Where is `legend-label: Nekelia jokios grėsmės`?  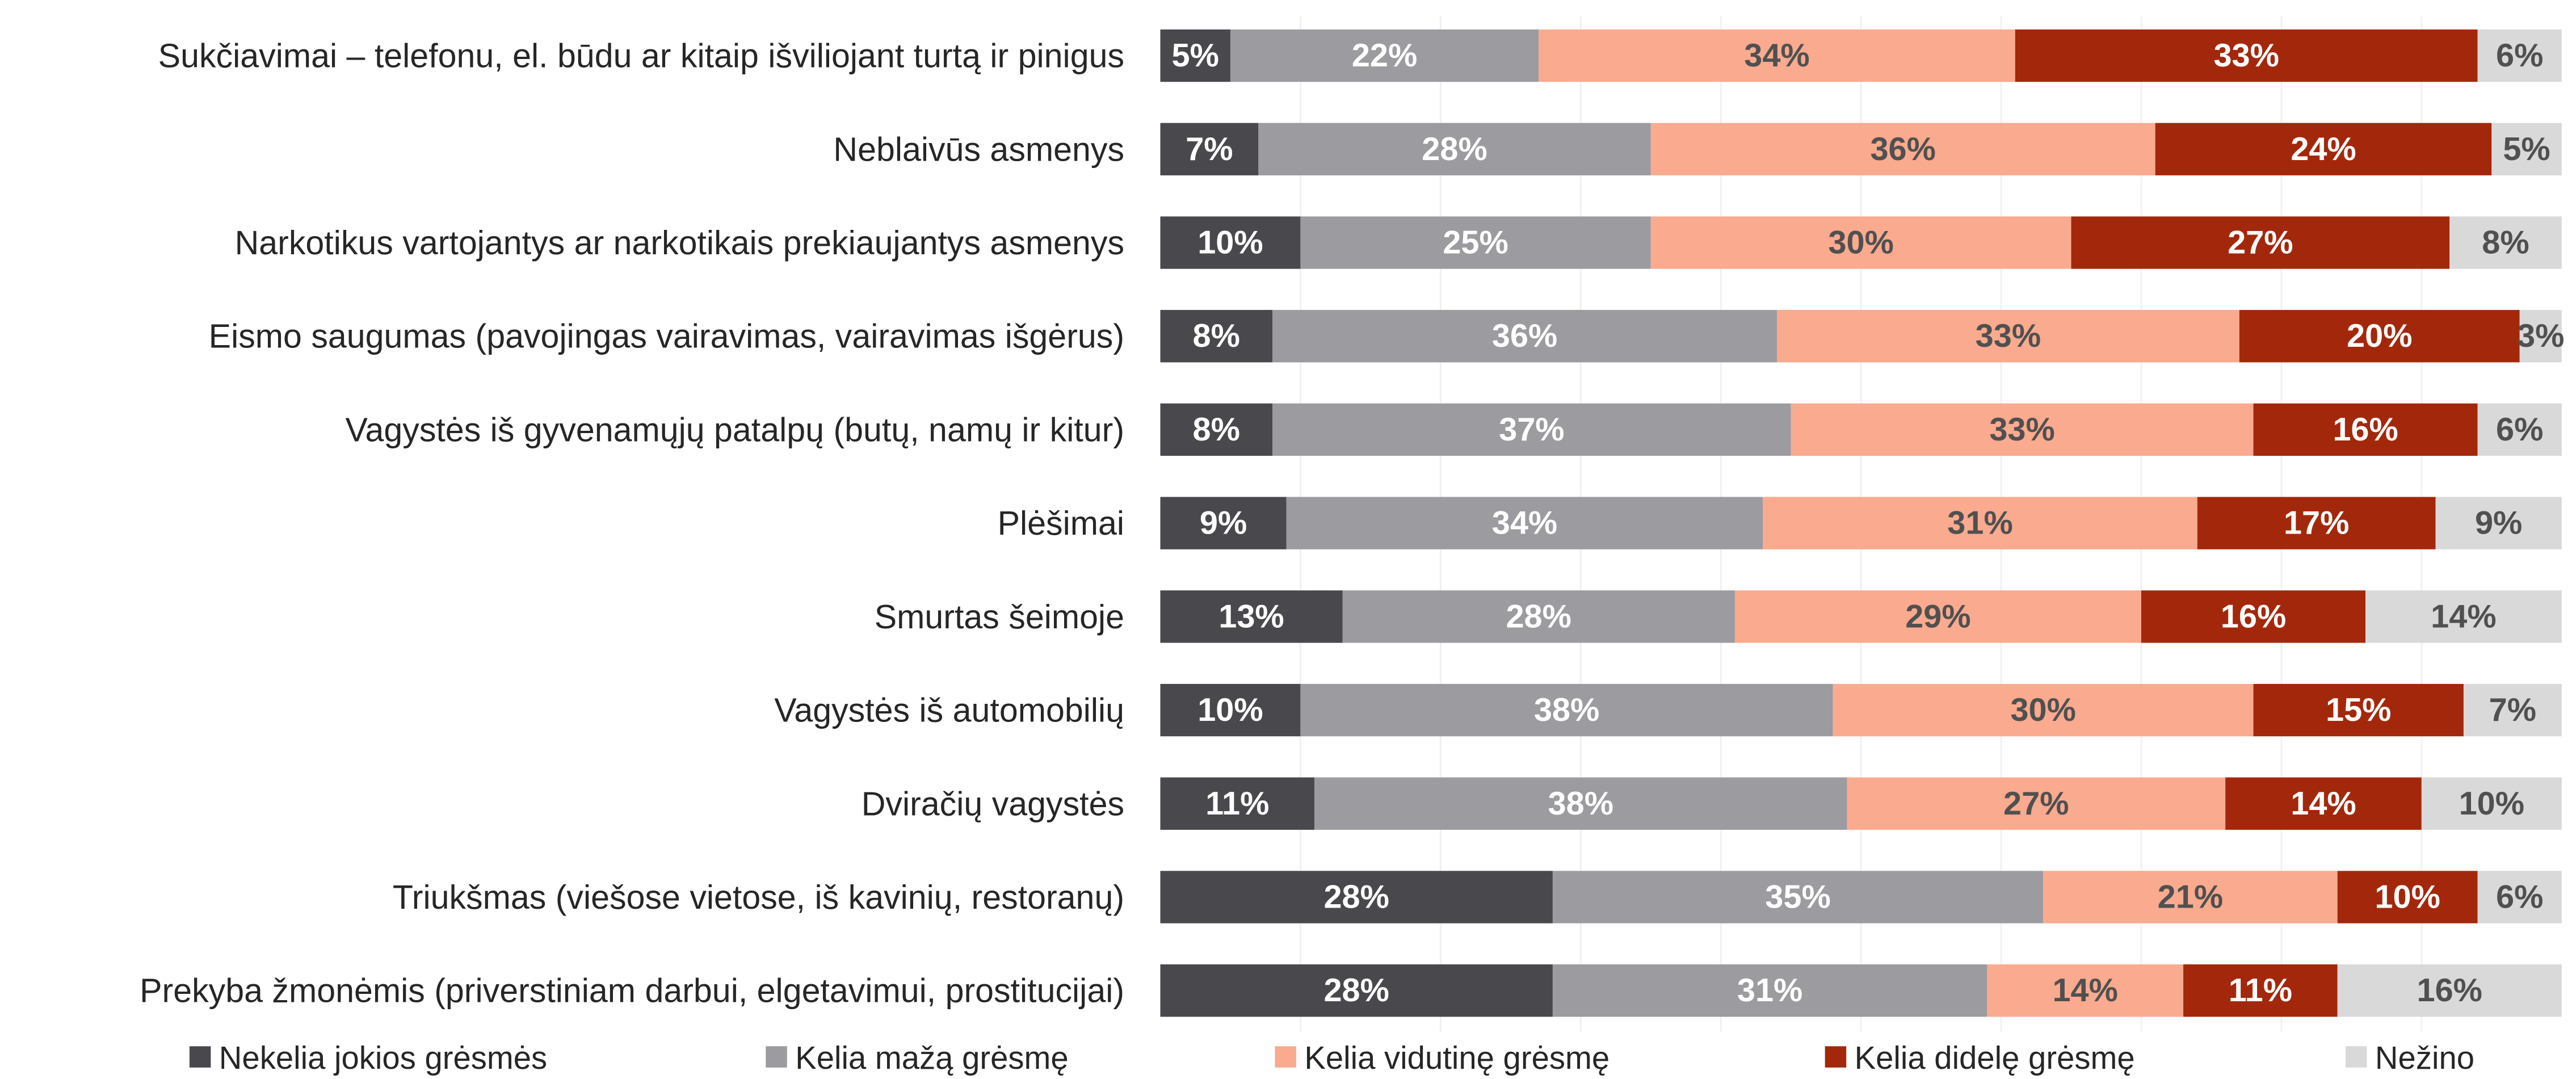 legend-label: Nekelia jokios grėsmės is located at coordinates (383, 1058).